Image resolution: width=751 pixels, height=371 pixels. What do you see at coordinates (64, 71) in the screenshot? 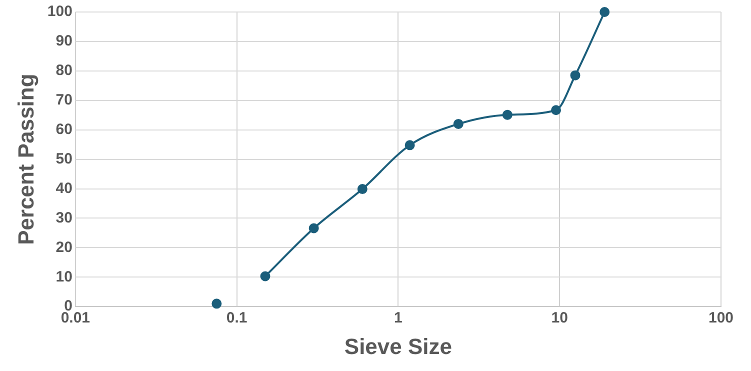
I see `y-tick-label: 80` at bounding box center [64, 71].